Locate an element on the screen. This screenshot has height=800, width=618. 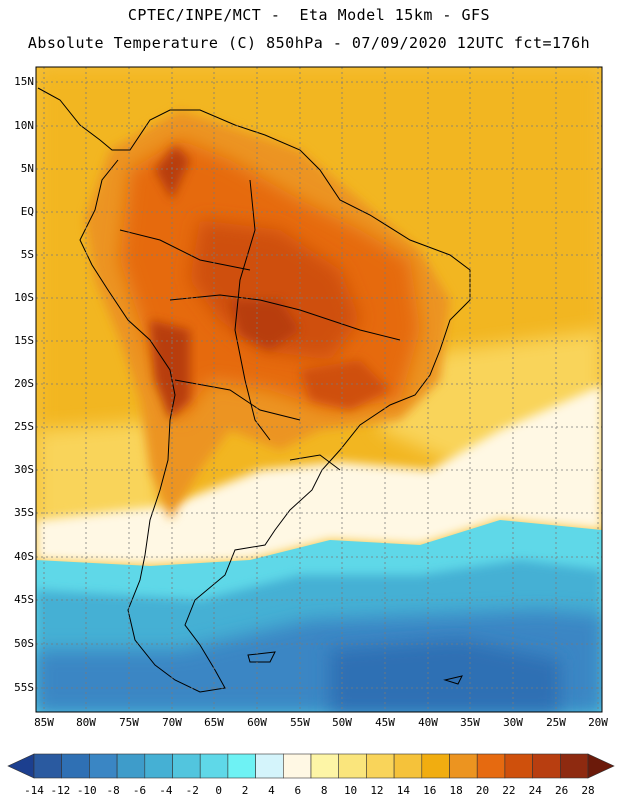
colorbar-tick-label: 28 is located at coordinates (588, 790).